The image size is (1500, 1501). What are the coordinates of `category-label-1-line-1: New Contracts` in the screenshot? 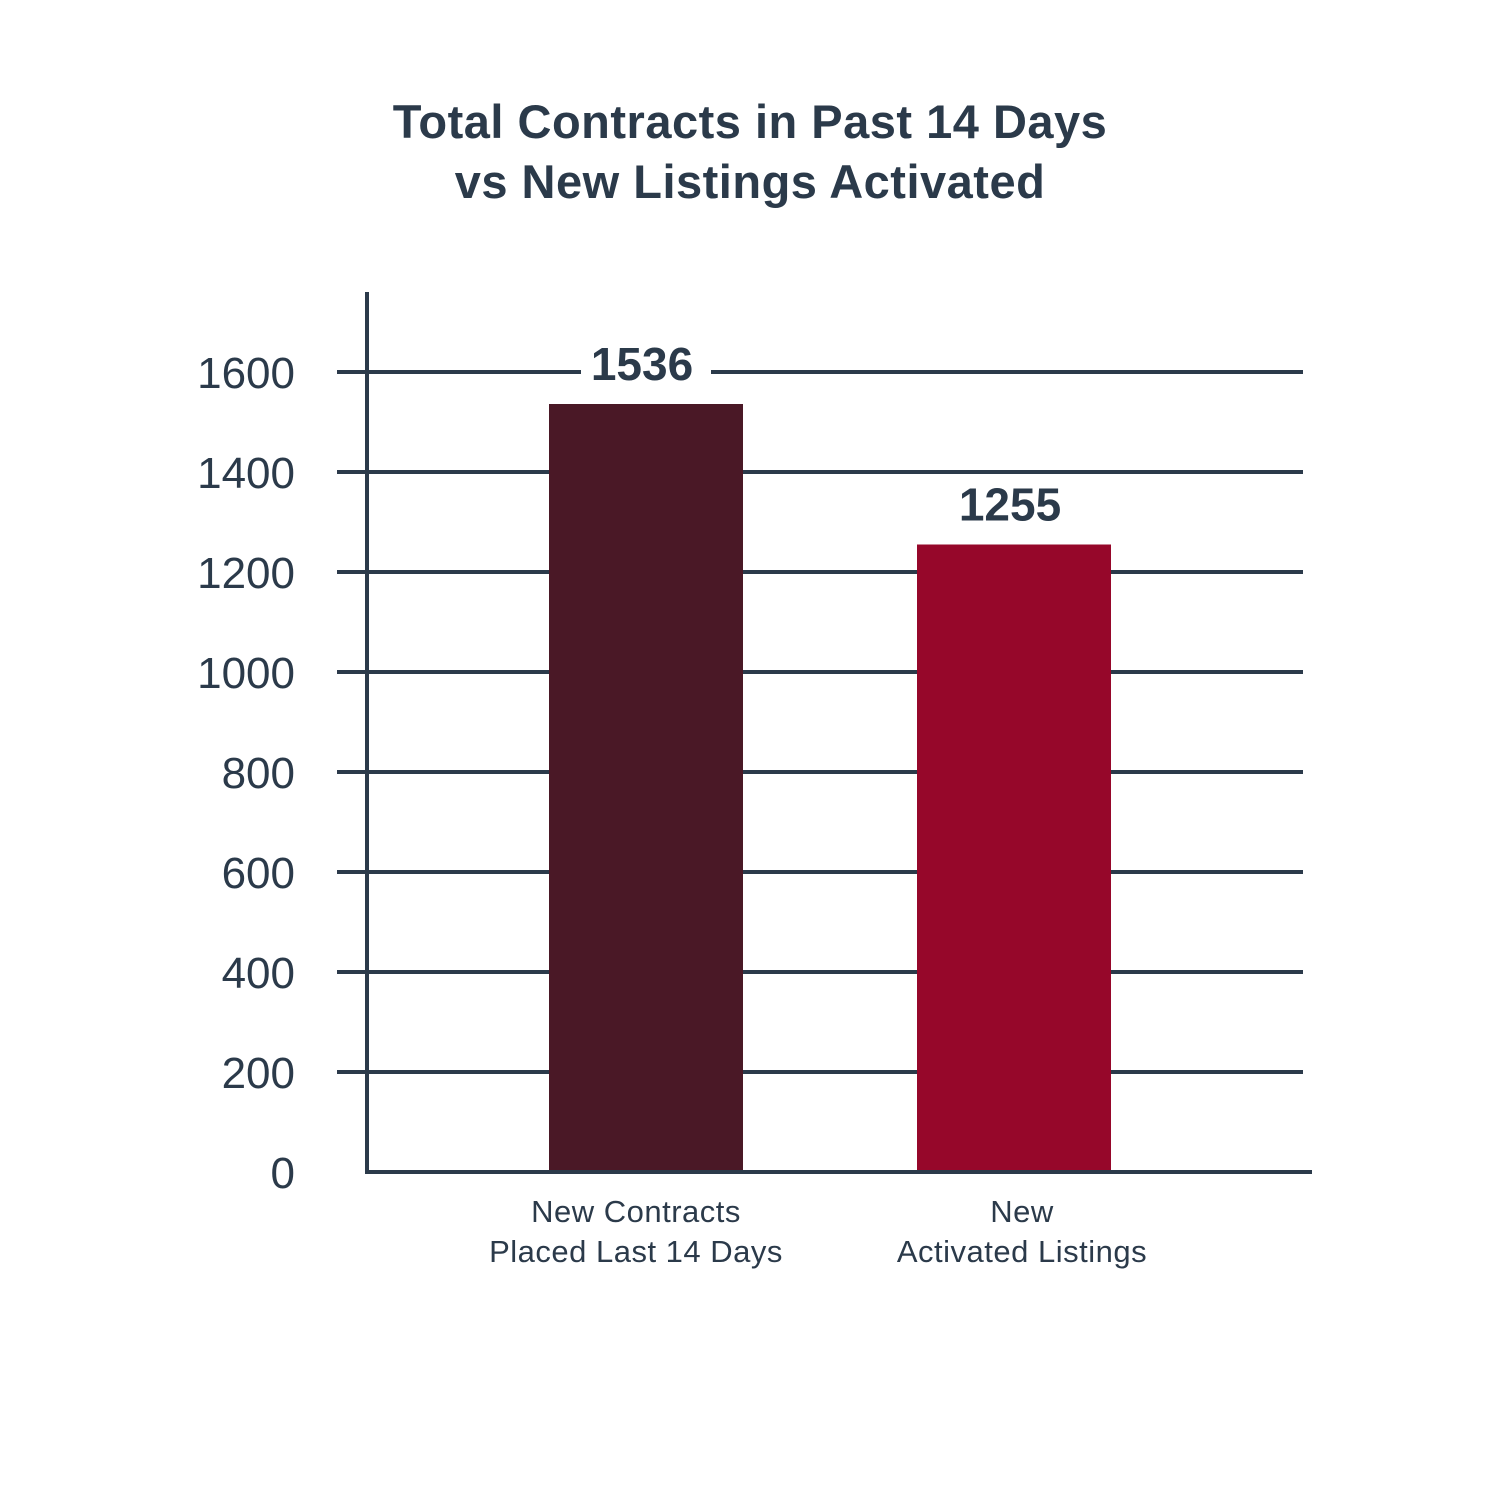 It's located at (636, 1211).